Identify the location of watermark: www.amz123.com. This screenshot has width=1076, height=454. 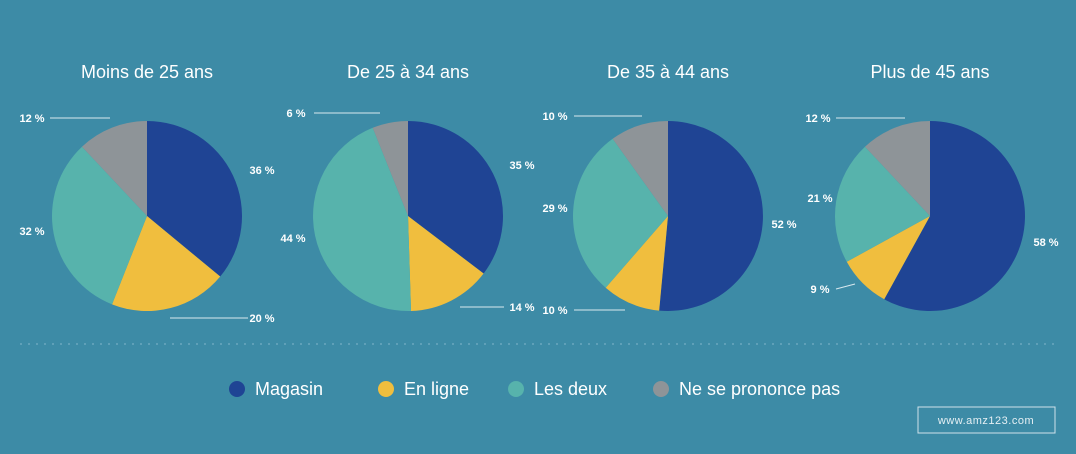
(986, 420).